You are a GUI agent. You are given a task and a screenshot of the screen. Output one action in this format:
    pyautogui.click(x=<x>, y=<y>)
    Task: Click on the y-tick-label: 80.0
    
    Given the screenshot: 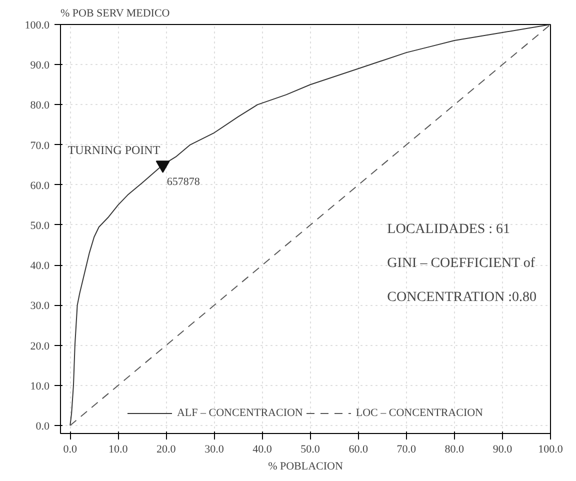 What is the action you would take?
    pyautogui.click(x=40, y=106)
    